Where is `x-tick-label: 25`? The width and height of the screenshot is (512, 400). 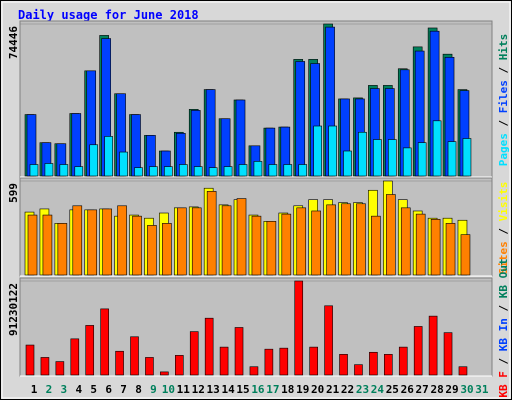 x-tick-label: 25 is located at coordinates (392, 389).